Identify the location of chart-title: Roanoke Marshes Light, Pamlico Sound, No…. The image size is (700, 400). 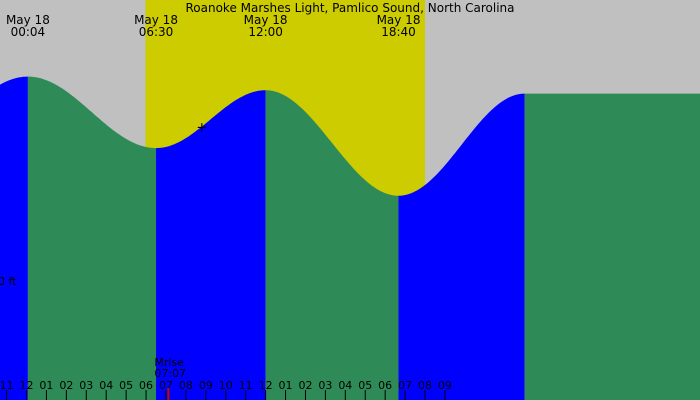
(349, 8).